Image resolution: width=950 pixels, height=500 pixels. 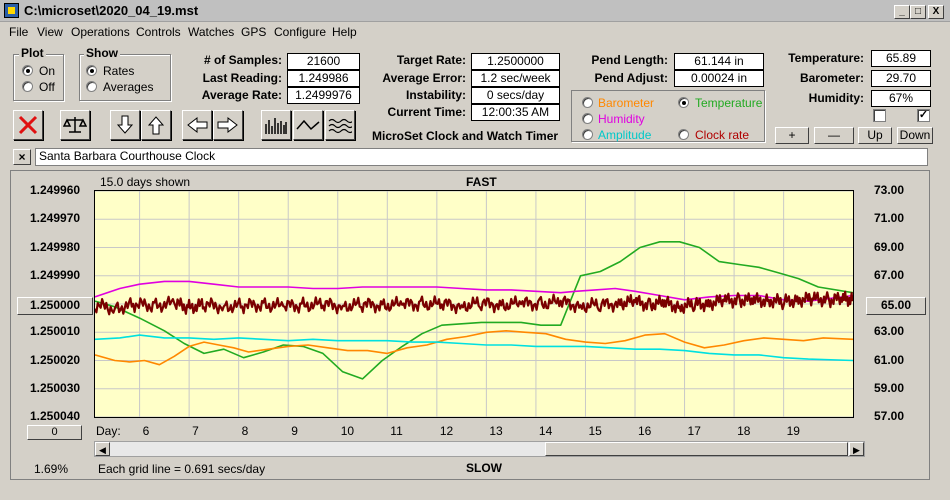 What do you see at coordinates (91, 70) in the screenshot?
I see `show-rates-radio` at bounding box center [91, 70].